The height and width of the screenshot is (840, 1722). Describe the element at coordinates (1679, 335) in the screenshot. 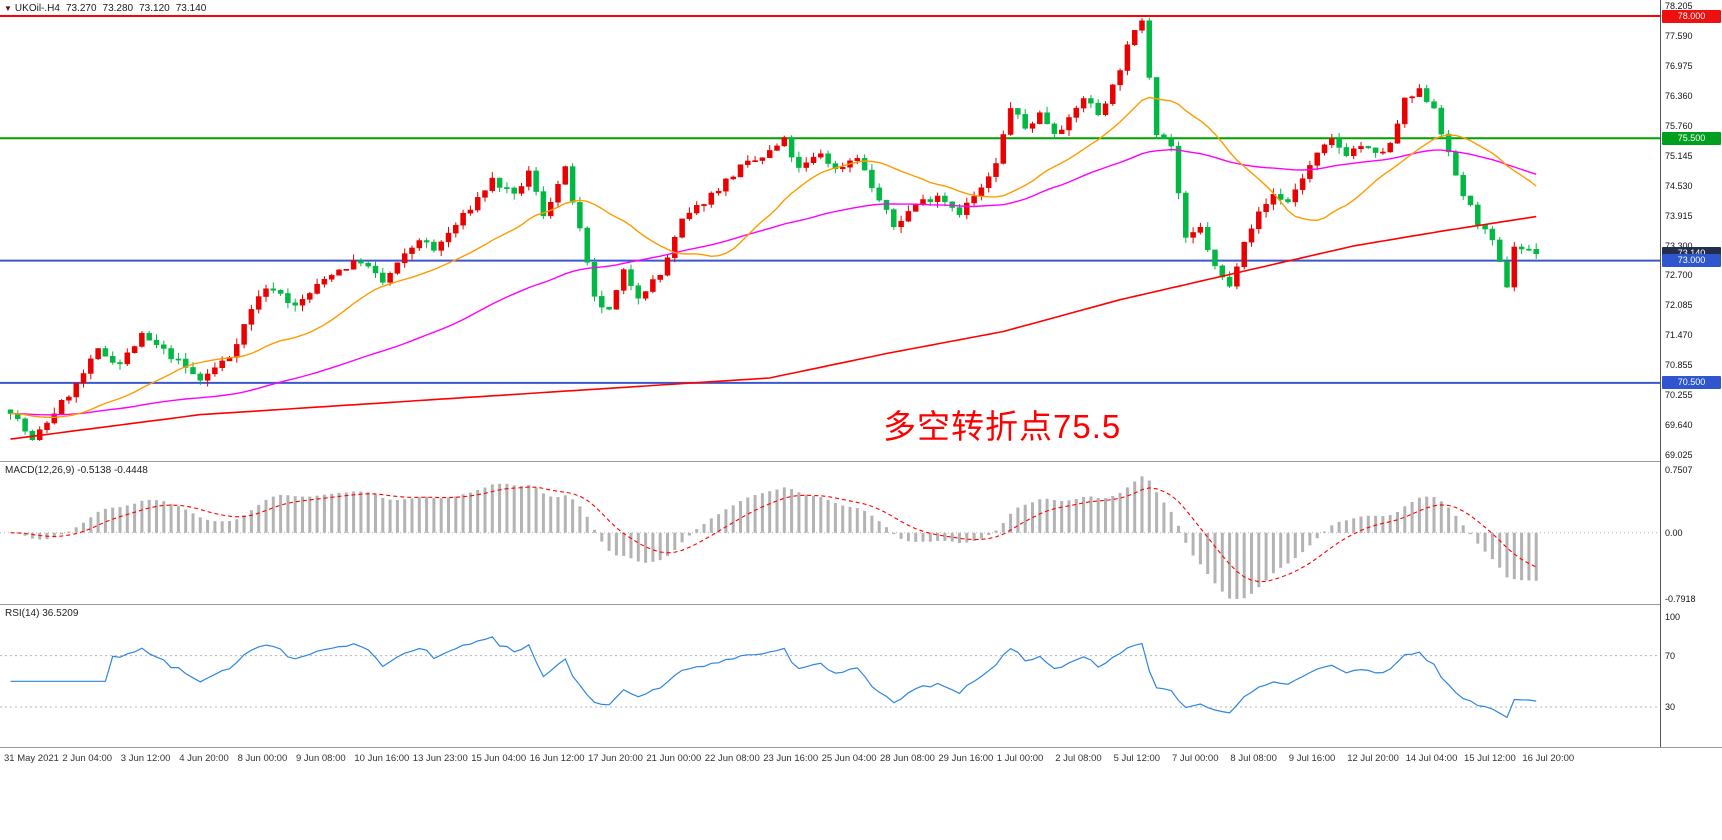

I see `price-axis-label: 71.470` at that location.